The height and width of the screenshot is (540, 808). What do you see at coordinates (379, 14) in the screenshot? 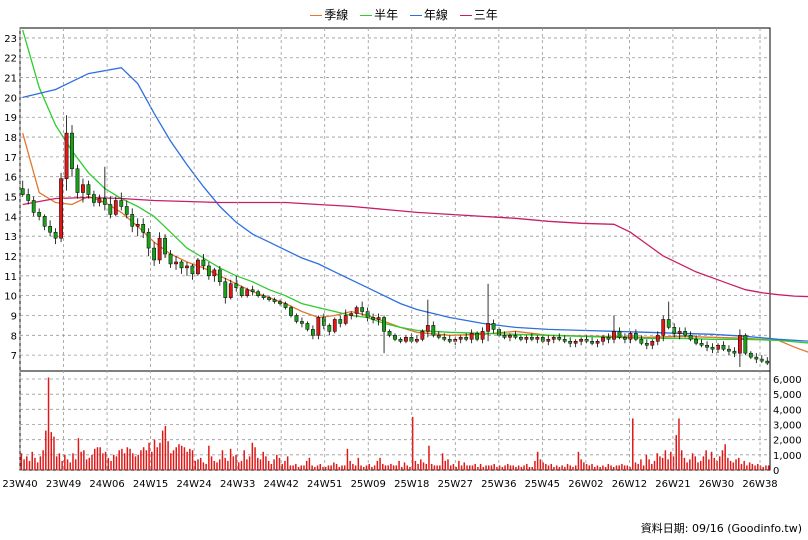
I see `legend-item-half-year-ma: 半年` at bounding box center [379, 14].